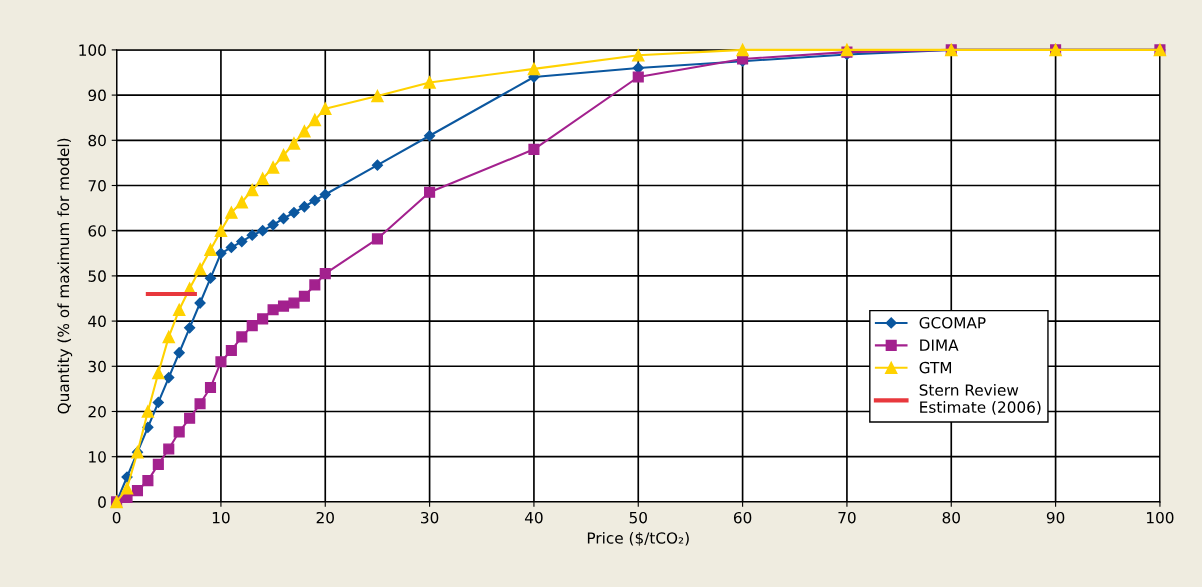  I want to click on y-tick-label: 0, so click(102, 502).